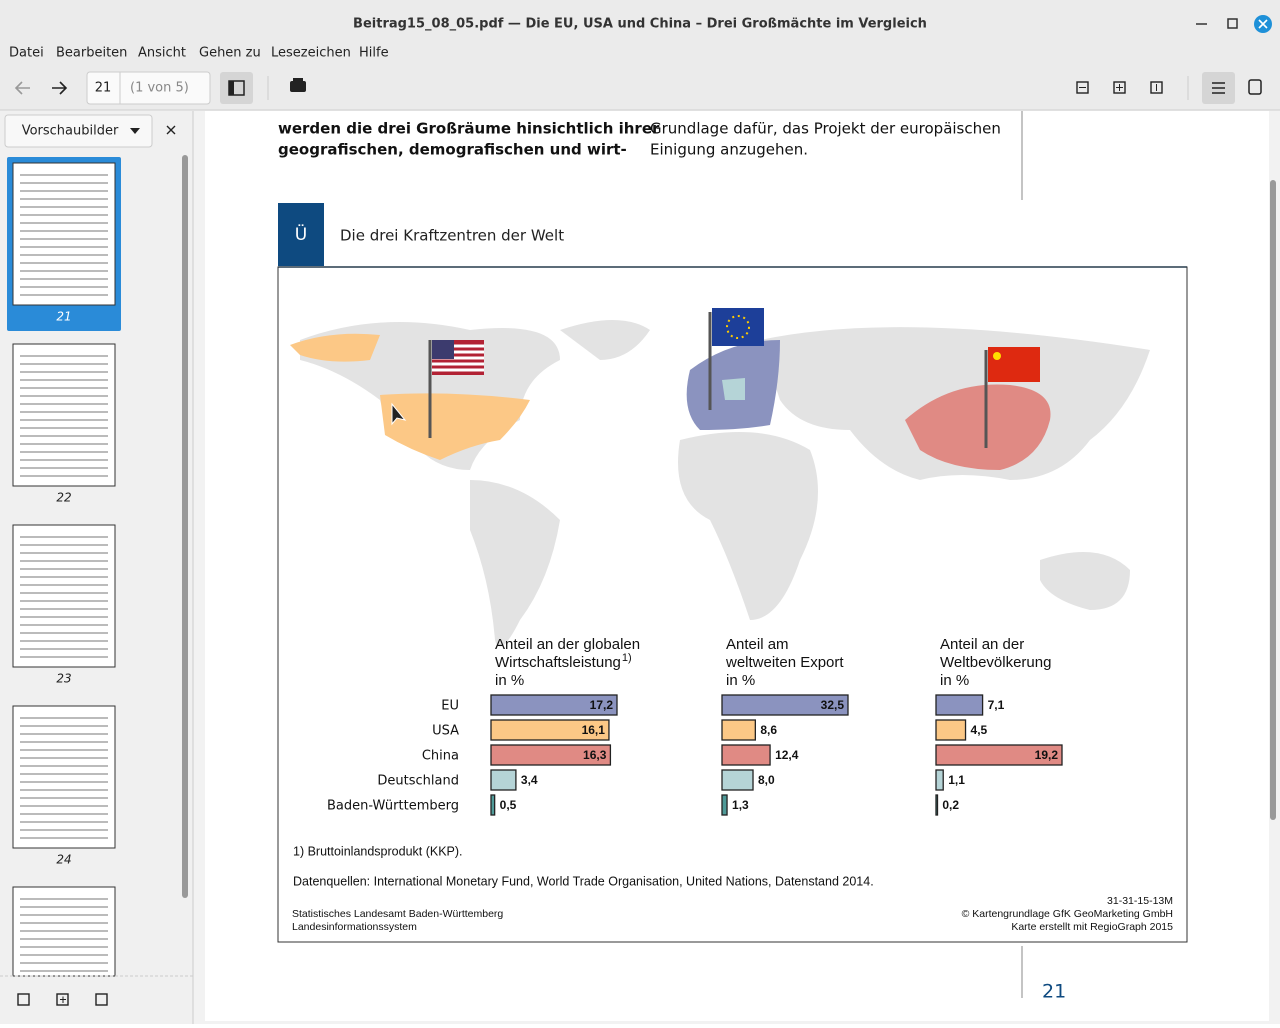  Describe the element at coordinates (956, 780) in the screenshot. I see `value-label: 1,1` at that location.